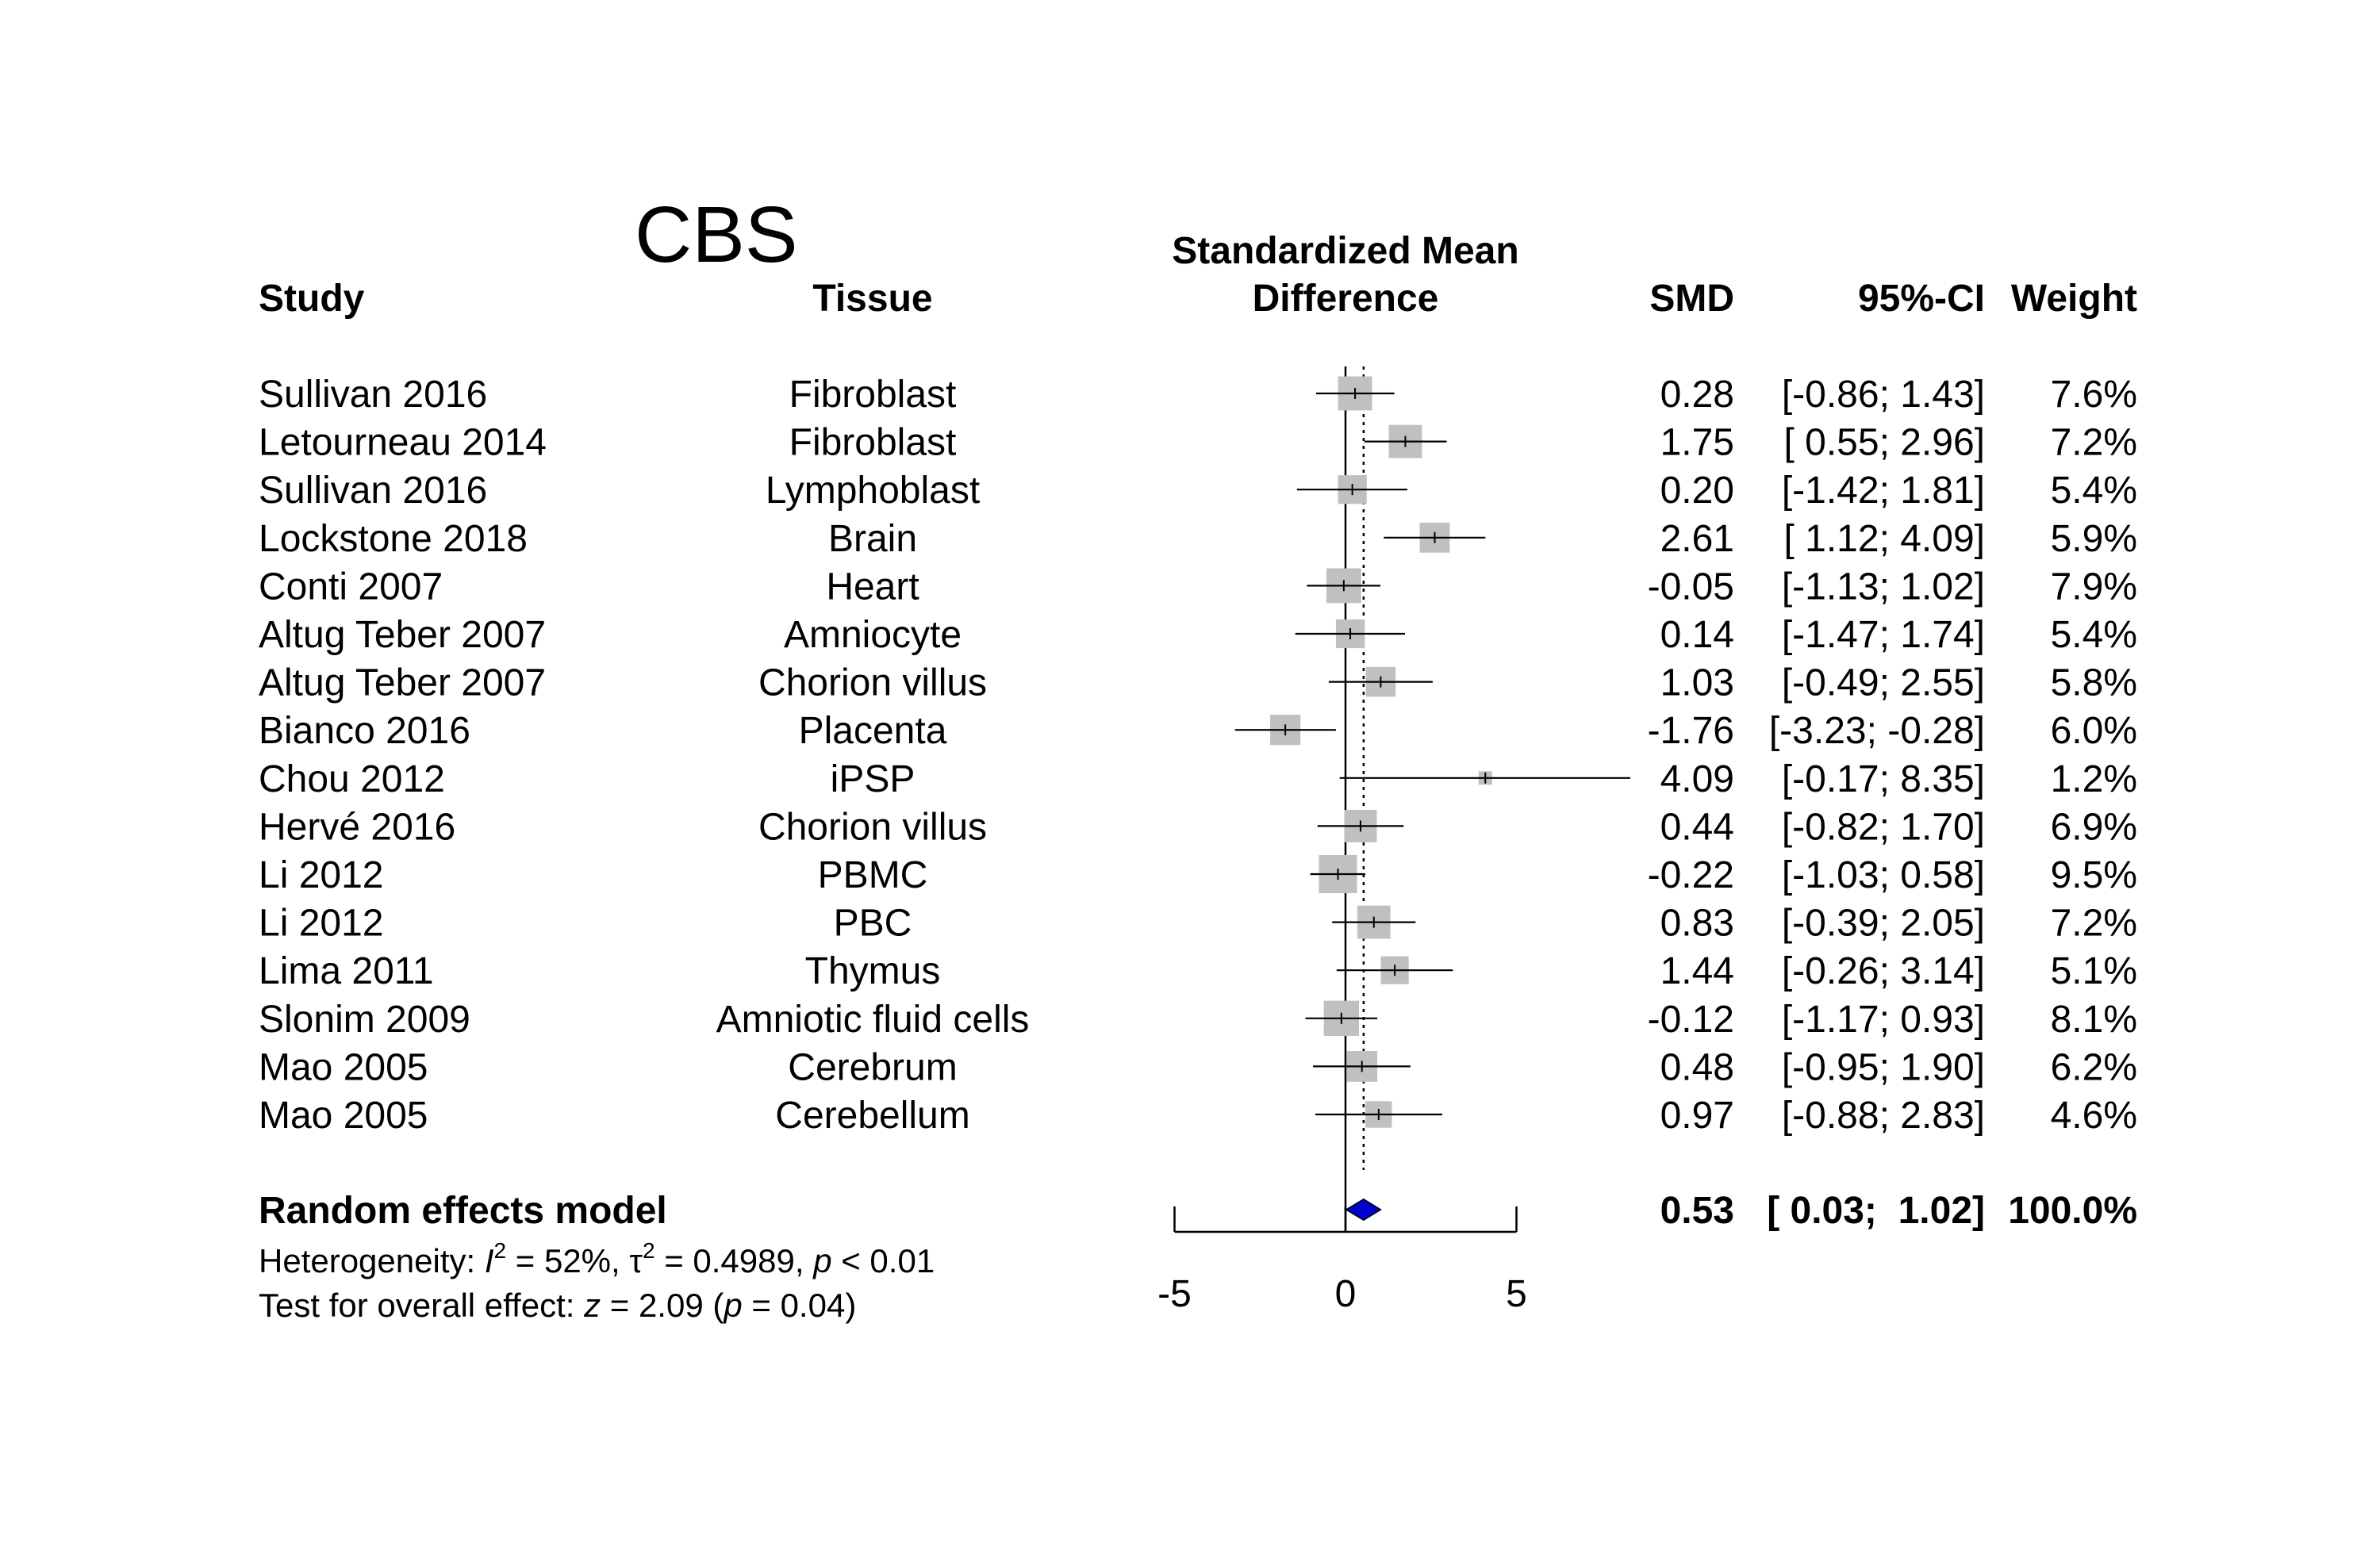 This screenshot has height=1542, width=2380. What do you see at coordinates (649, 1250) in the screenshot?
I see `tau-superscript: 2` at bounding box center [649, 1250].